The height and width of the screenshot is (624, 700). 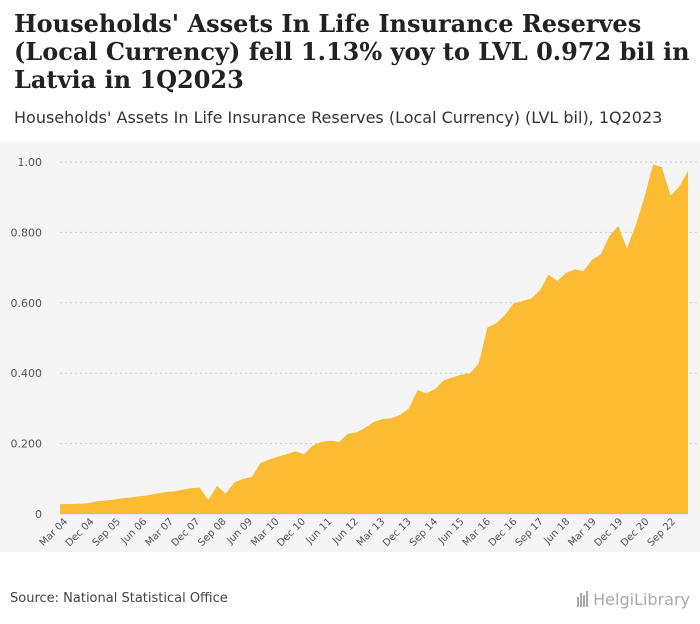 I want to click on y-tick-label: 0.600, so click(x=27, y=303).